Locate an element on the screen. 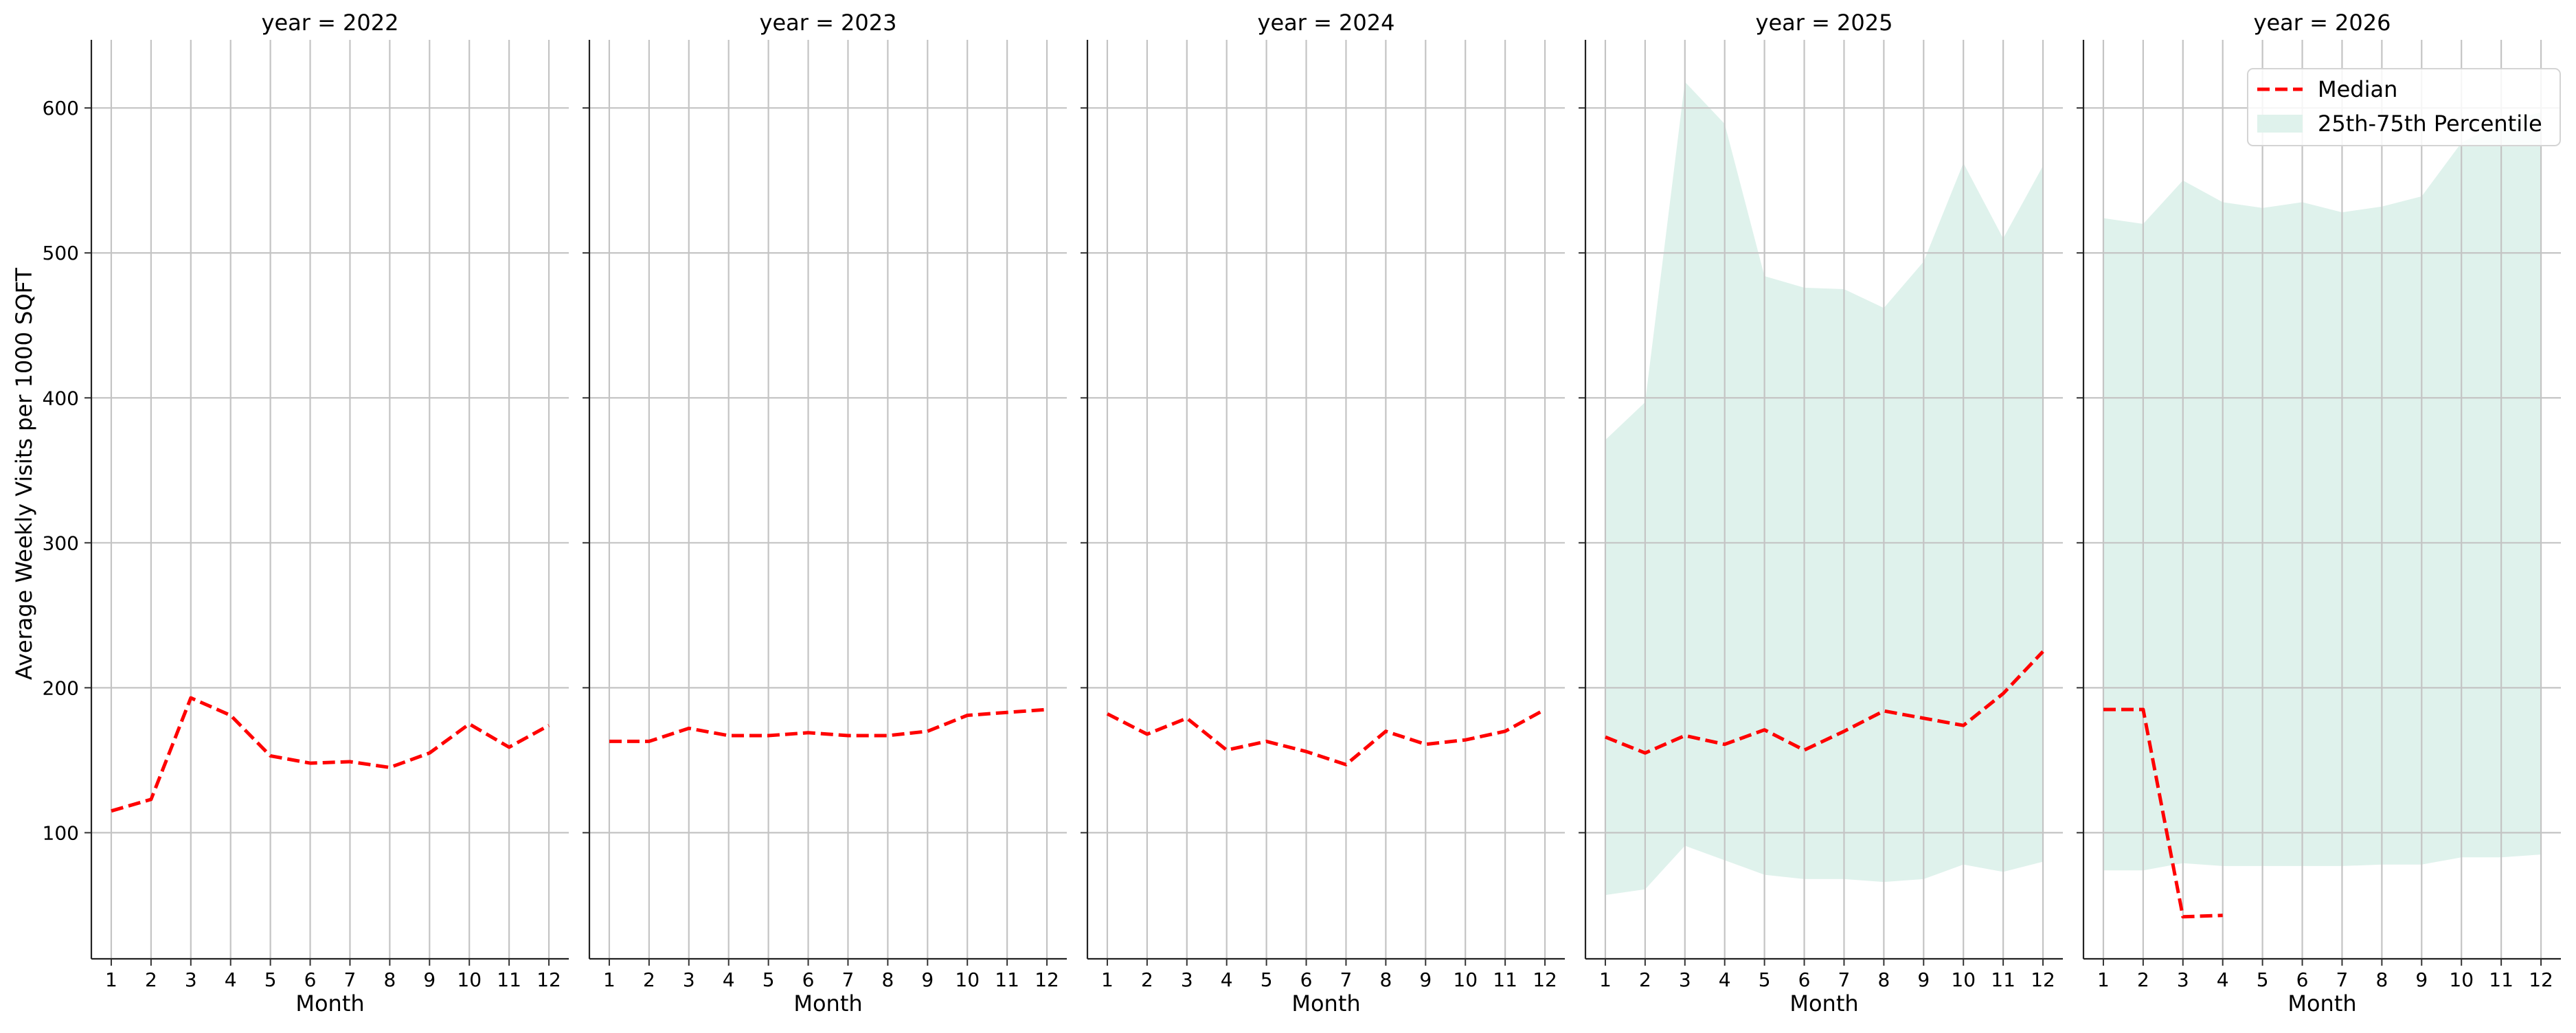  legend: Median 25th-75th Percentile is located at coordinates (2404, 107).